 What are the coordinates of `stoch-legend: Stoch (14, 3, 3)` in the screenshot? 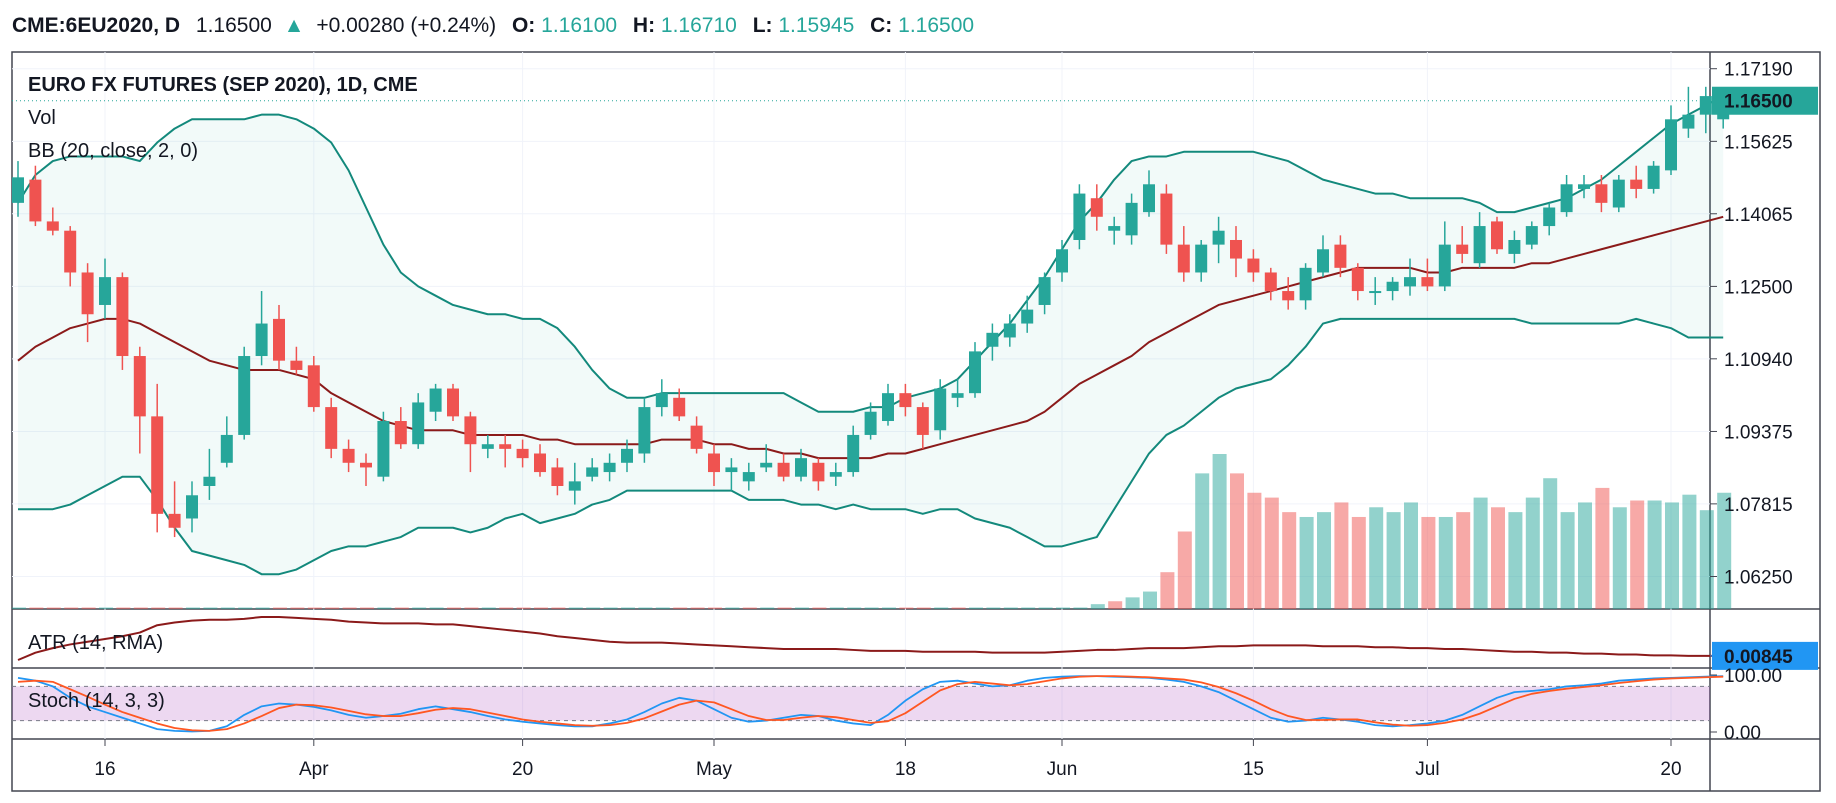 It's located at (96, 701).